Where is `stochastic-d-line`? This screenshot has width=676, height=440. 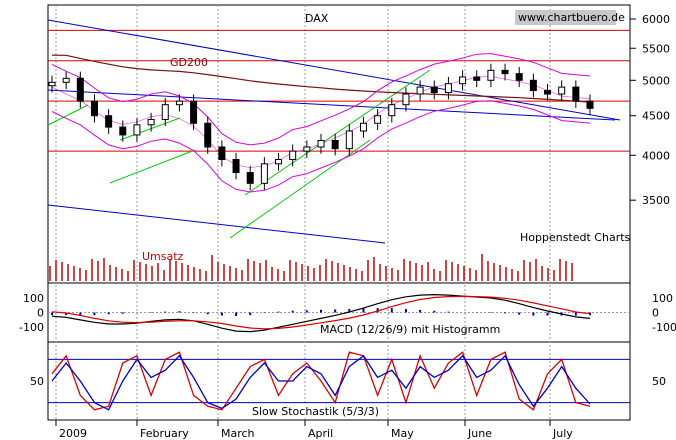
stochastic-d-line is located at coordinates (321, 382).